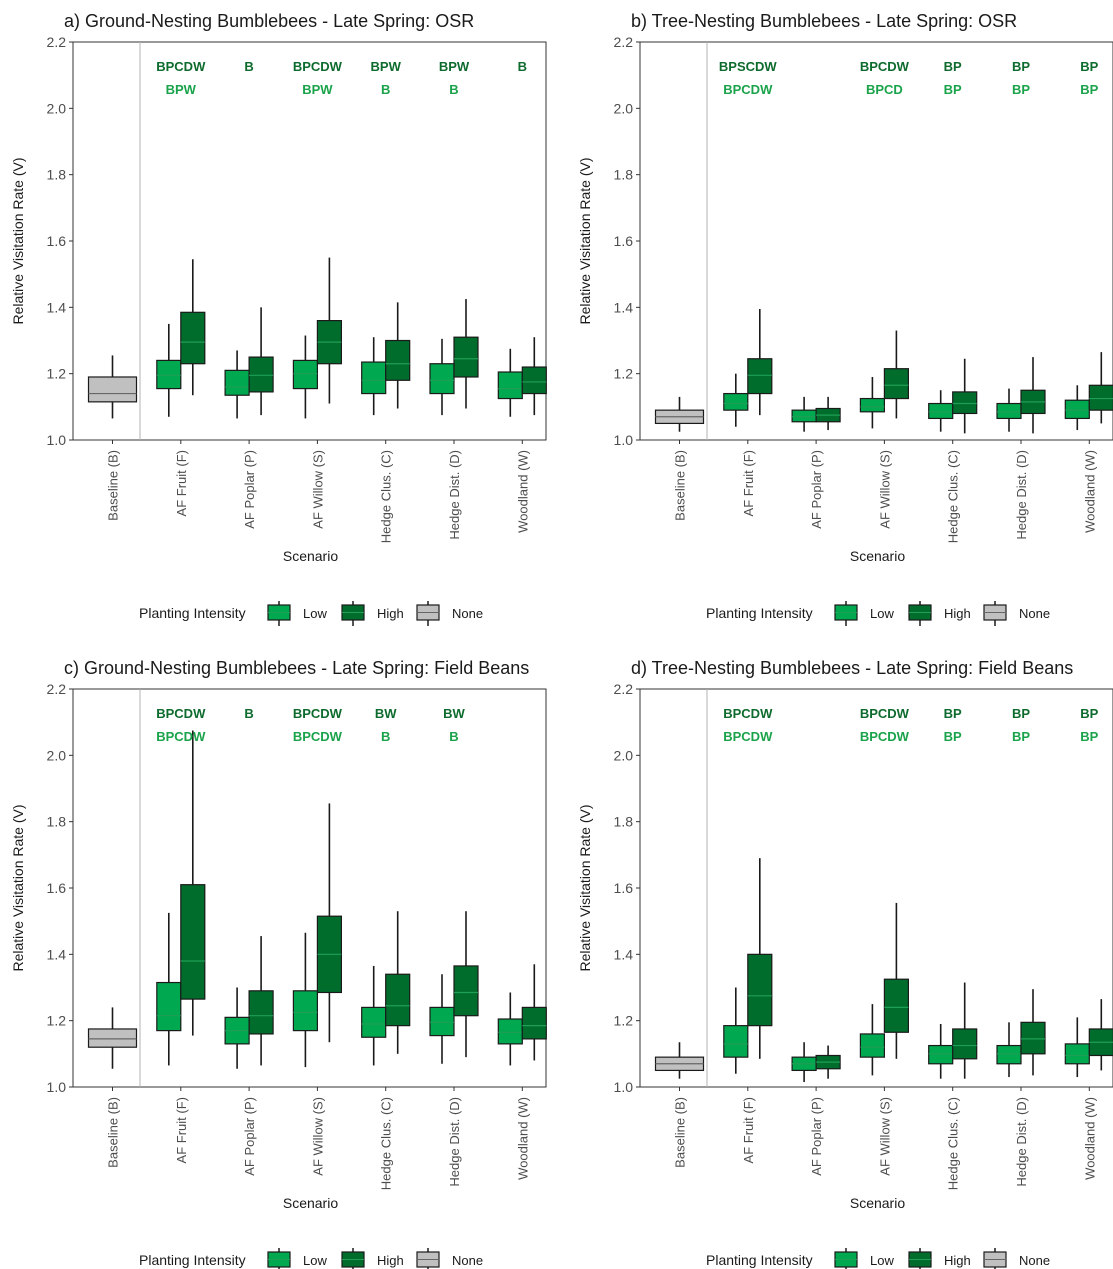  What do you see at coordinates (453, 89) in the screenshot?
I see `significance-low-label: B` at bounding box center [453, 89].